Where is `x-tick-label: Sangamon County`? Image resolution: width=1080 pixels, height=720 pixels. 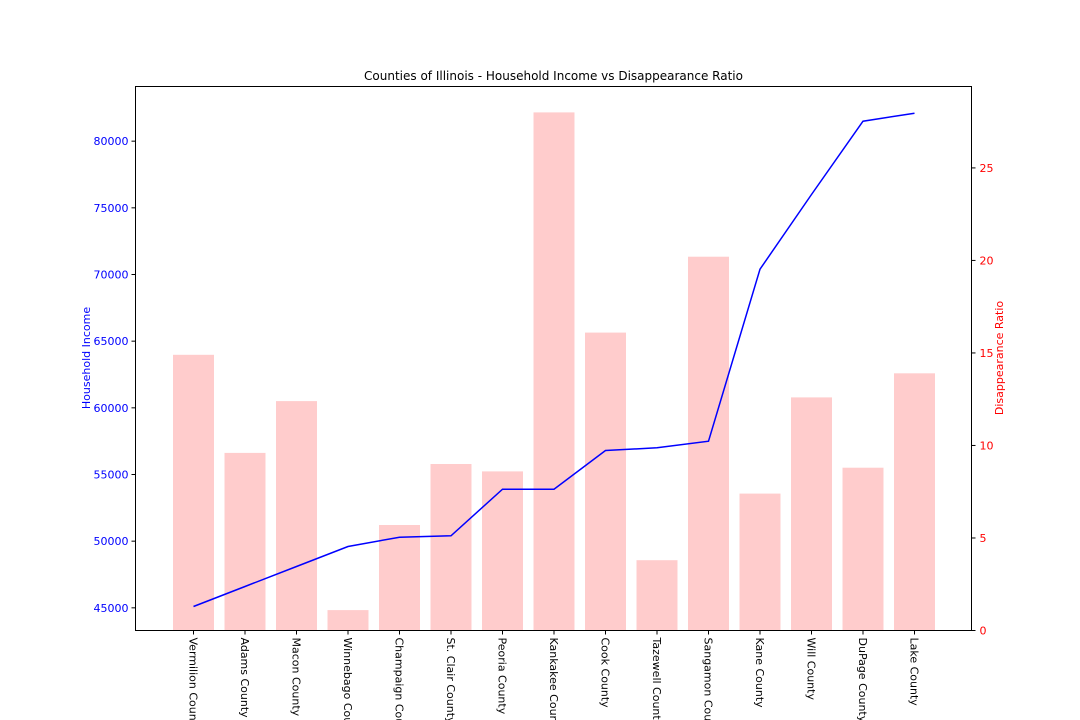 x-tick-label: Sangamon County is located at coordinates (708, 679).